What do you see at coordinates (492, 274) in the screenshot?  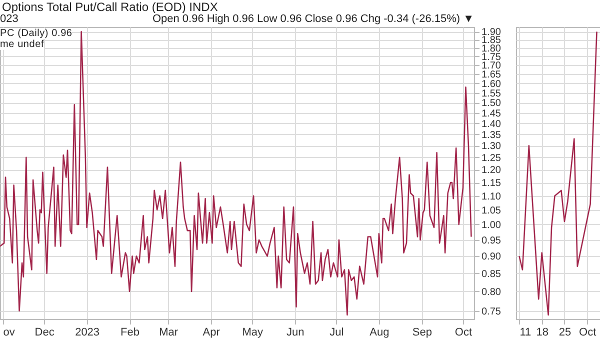 I see `y-tick-label: 0.85` at bounding box center [492, 274].